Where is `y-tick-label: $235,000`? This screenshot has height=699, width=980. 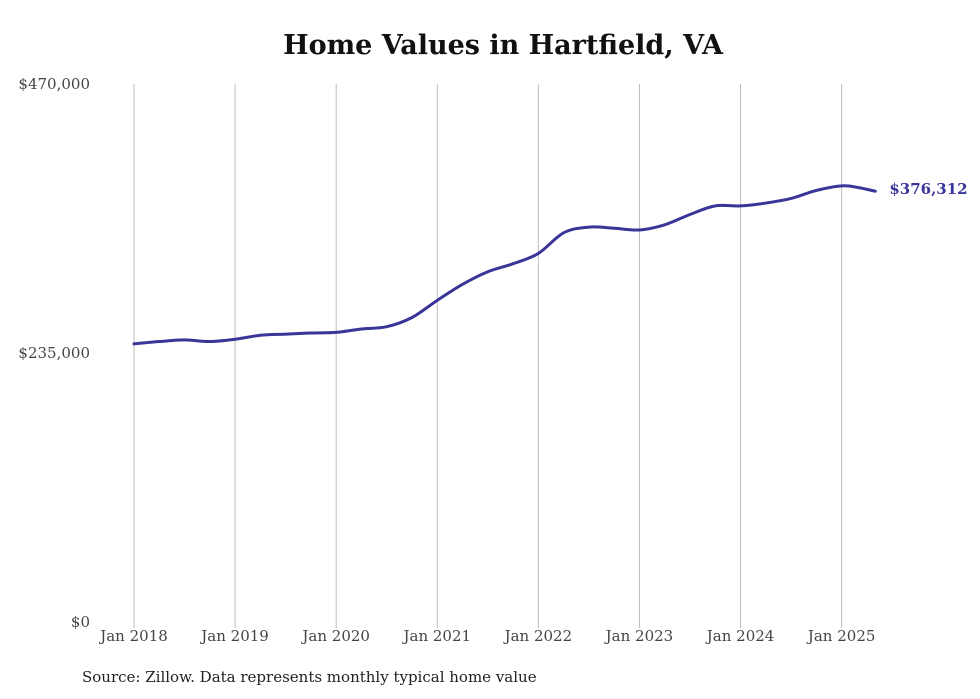
y-tick-label: $235,000 is located at coordinates (54, 353).